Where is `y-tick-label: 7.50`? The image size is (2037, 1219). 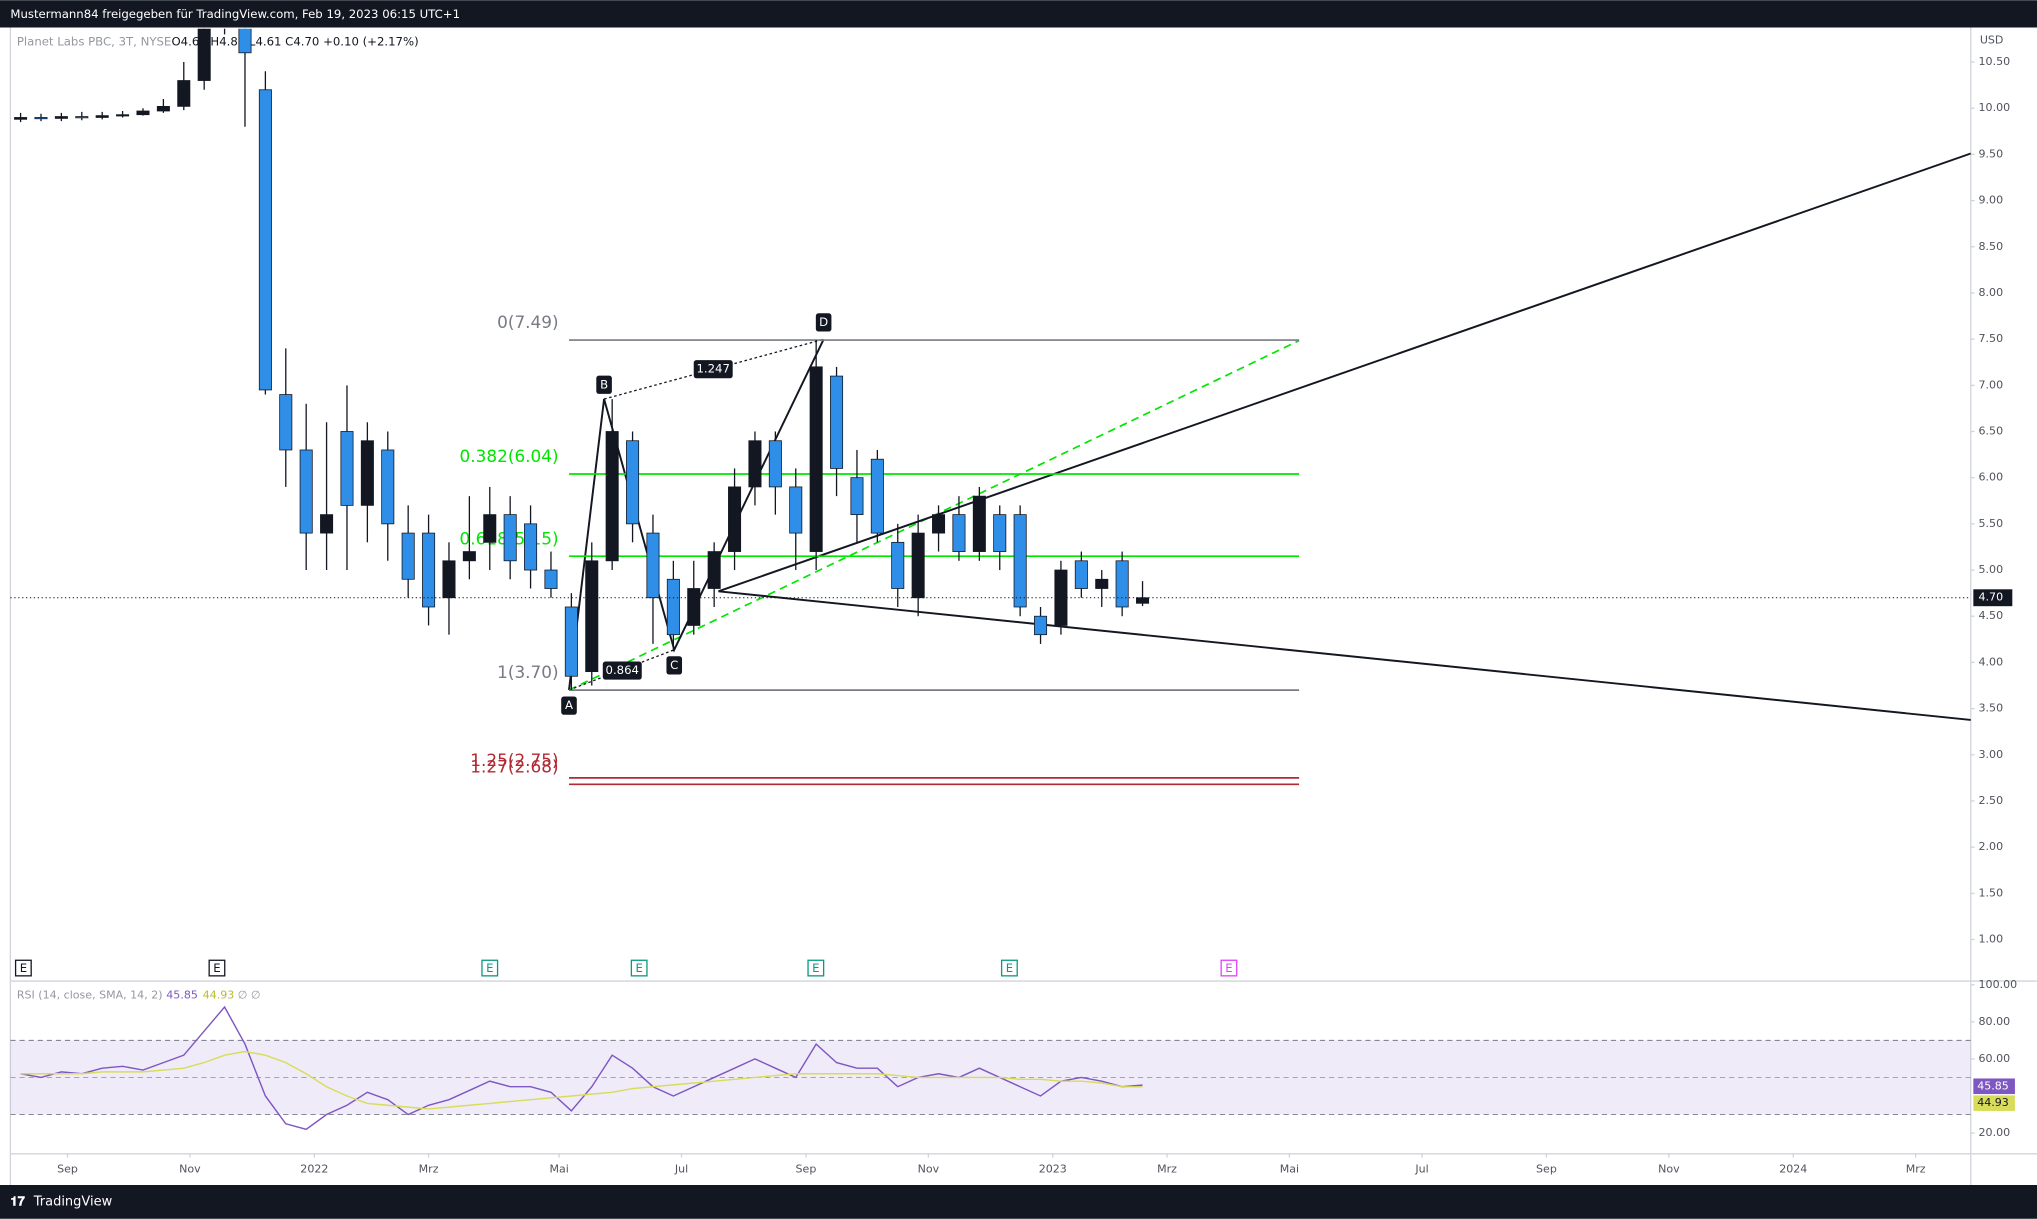 y-tick-label: 7.50 is located at coordinates (1991, 338).